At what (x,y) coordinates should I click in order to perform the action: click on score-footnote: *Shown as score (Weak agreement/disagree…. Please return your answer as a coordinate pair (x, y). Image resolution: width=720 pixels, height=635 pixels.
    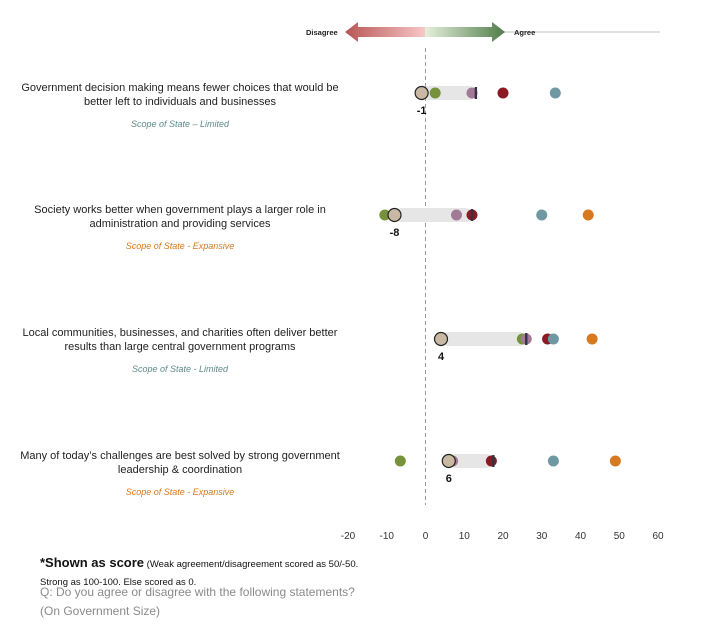
    Looking at the image, I should click on (199, 573).